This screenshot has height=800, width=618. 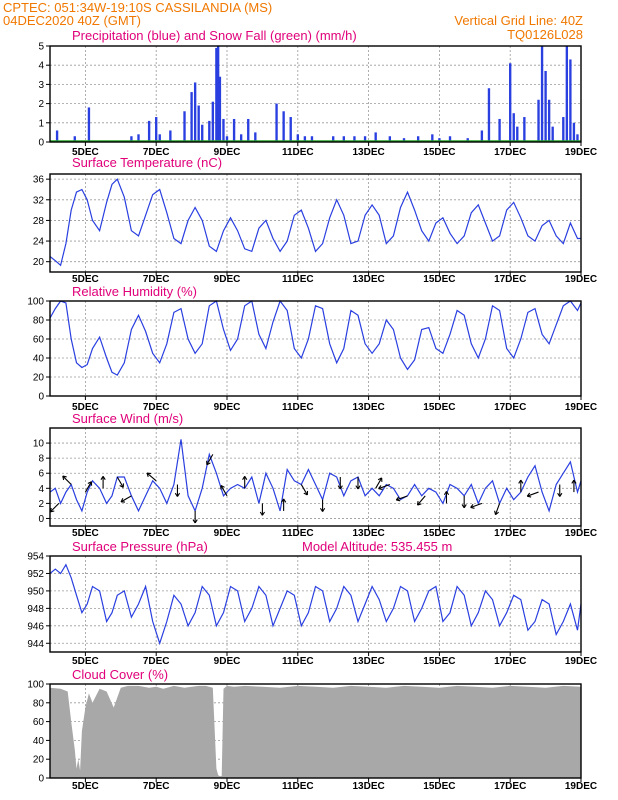 What do you see at coordinates (368, 407) in the screenshot?
I see `rh-xtick-label: 13DEC` at bounding box center [368, 407].